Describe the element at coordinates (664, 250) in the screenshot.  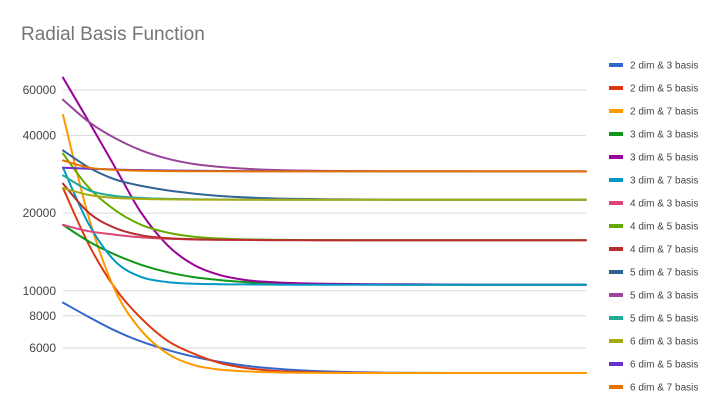
I see `legend-label: 4 dim & 7 basis` at that location.